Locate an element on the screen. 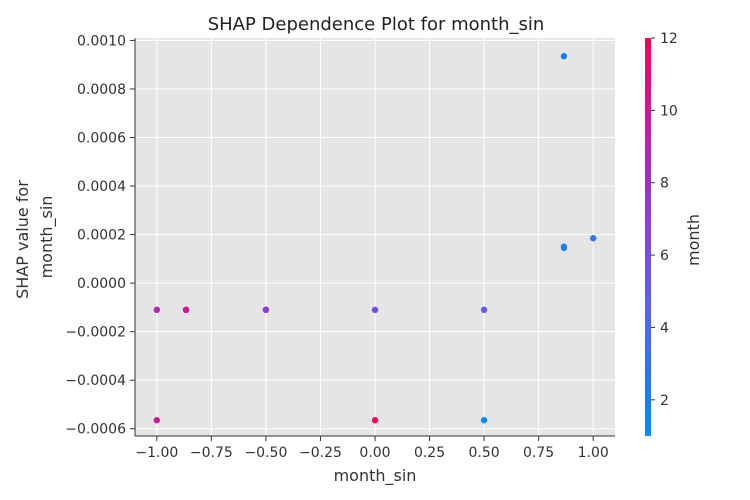  y-axis-label-line-1: SHAP value for is located at coordinates (22, 239).